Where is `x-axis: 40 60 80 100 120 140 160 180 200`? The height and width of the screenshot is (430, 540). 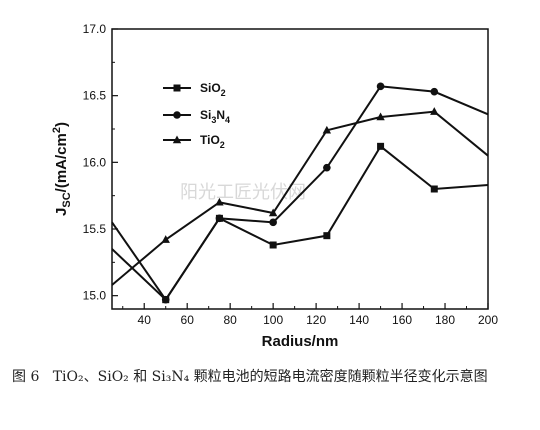
x-axis: 40 60 80 100 120 140 160 180 200 is located at coordinates (310, 315).